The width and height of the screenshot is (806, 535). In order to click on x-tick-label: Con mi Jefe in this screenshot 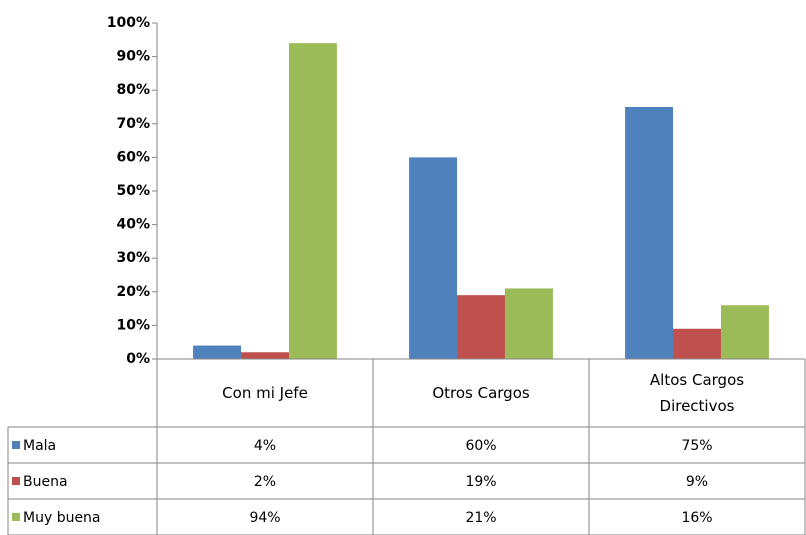, I will do `click(265, 393)`.